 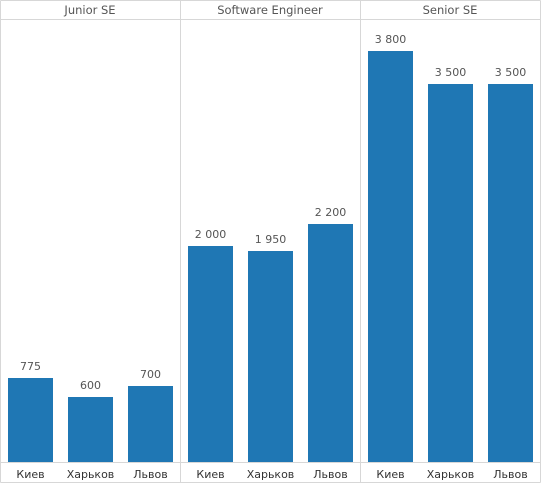 I want to click on panel-title-senior-se: Senior SE, so click(x=450, y=10).